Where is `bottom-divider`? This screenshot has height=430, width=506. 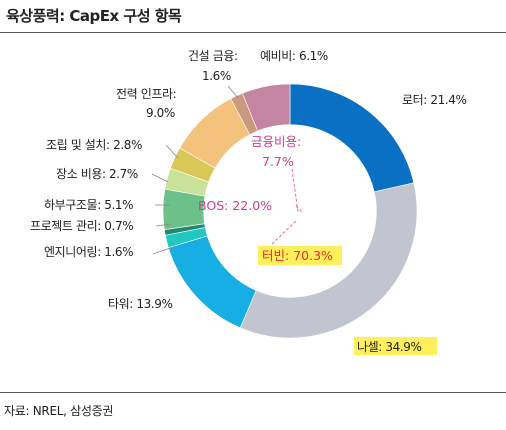
bottom-divider is located at coordinates (253, 392).